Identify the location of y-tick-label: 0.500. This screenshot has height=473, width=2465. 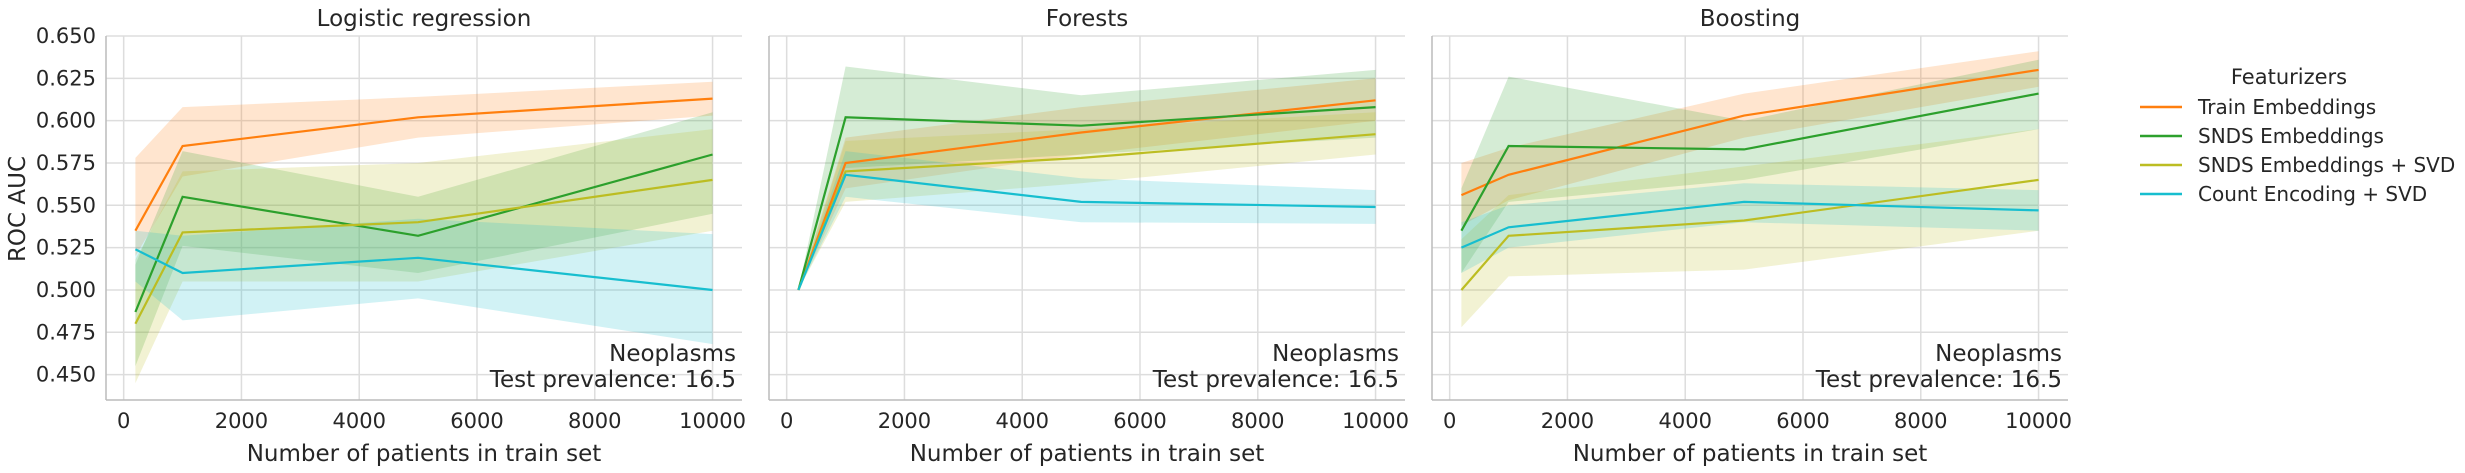
(66, 290).